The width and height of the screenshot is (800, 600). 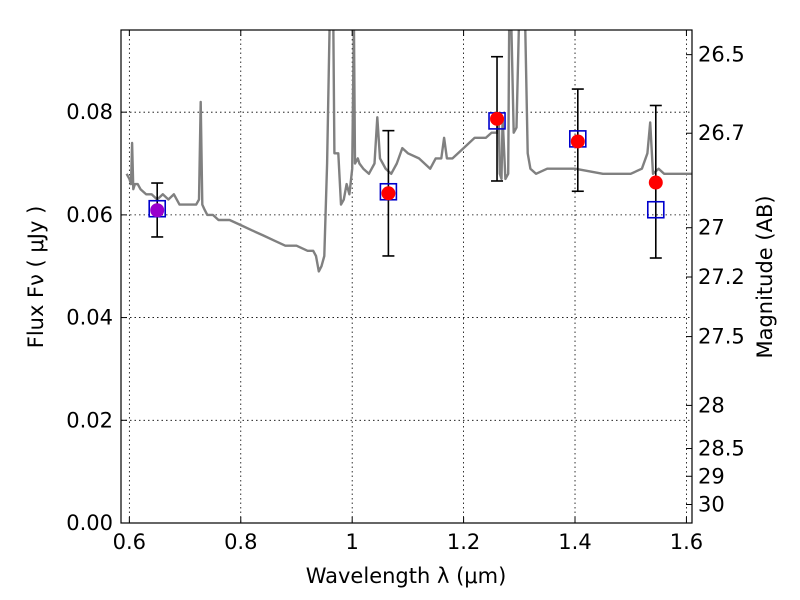 What do you see at coordinates (89, 112) in the screenshot?
I see `y-tick-label: 0.08` at bounding box center [89, 112].